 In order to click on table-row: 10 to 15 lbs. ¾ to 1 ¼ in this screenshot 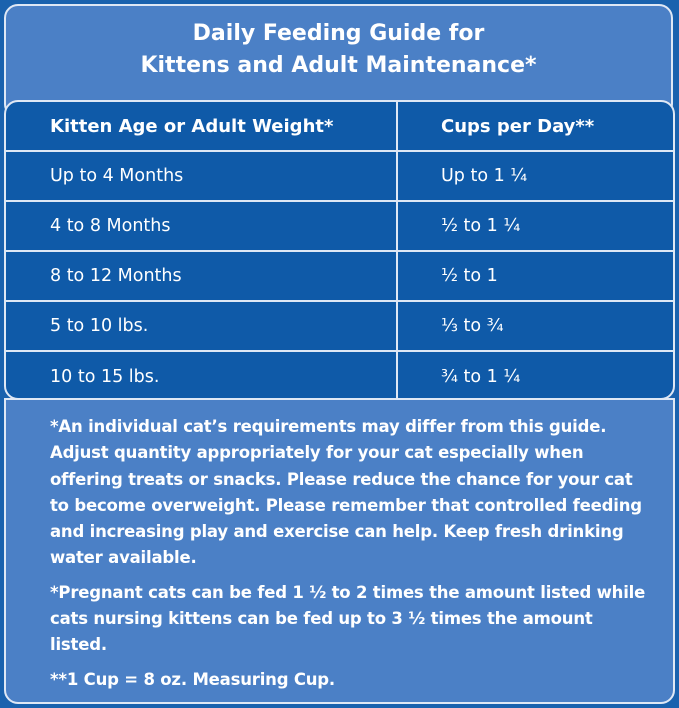, I will do `click(339, 375)`.